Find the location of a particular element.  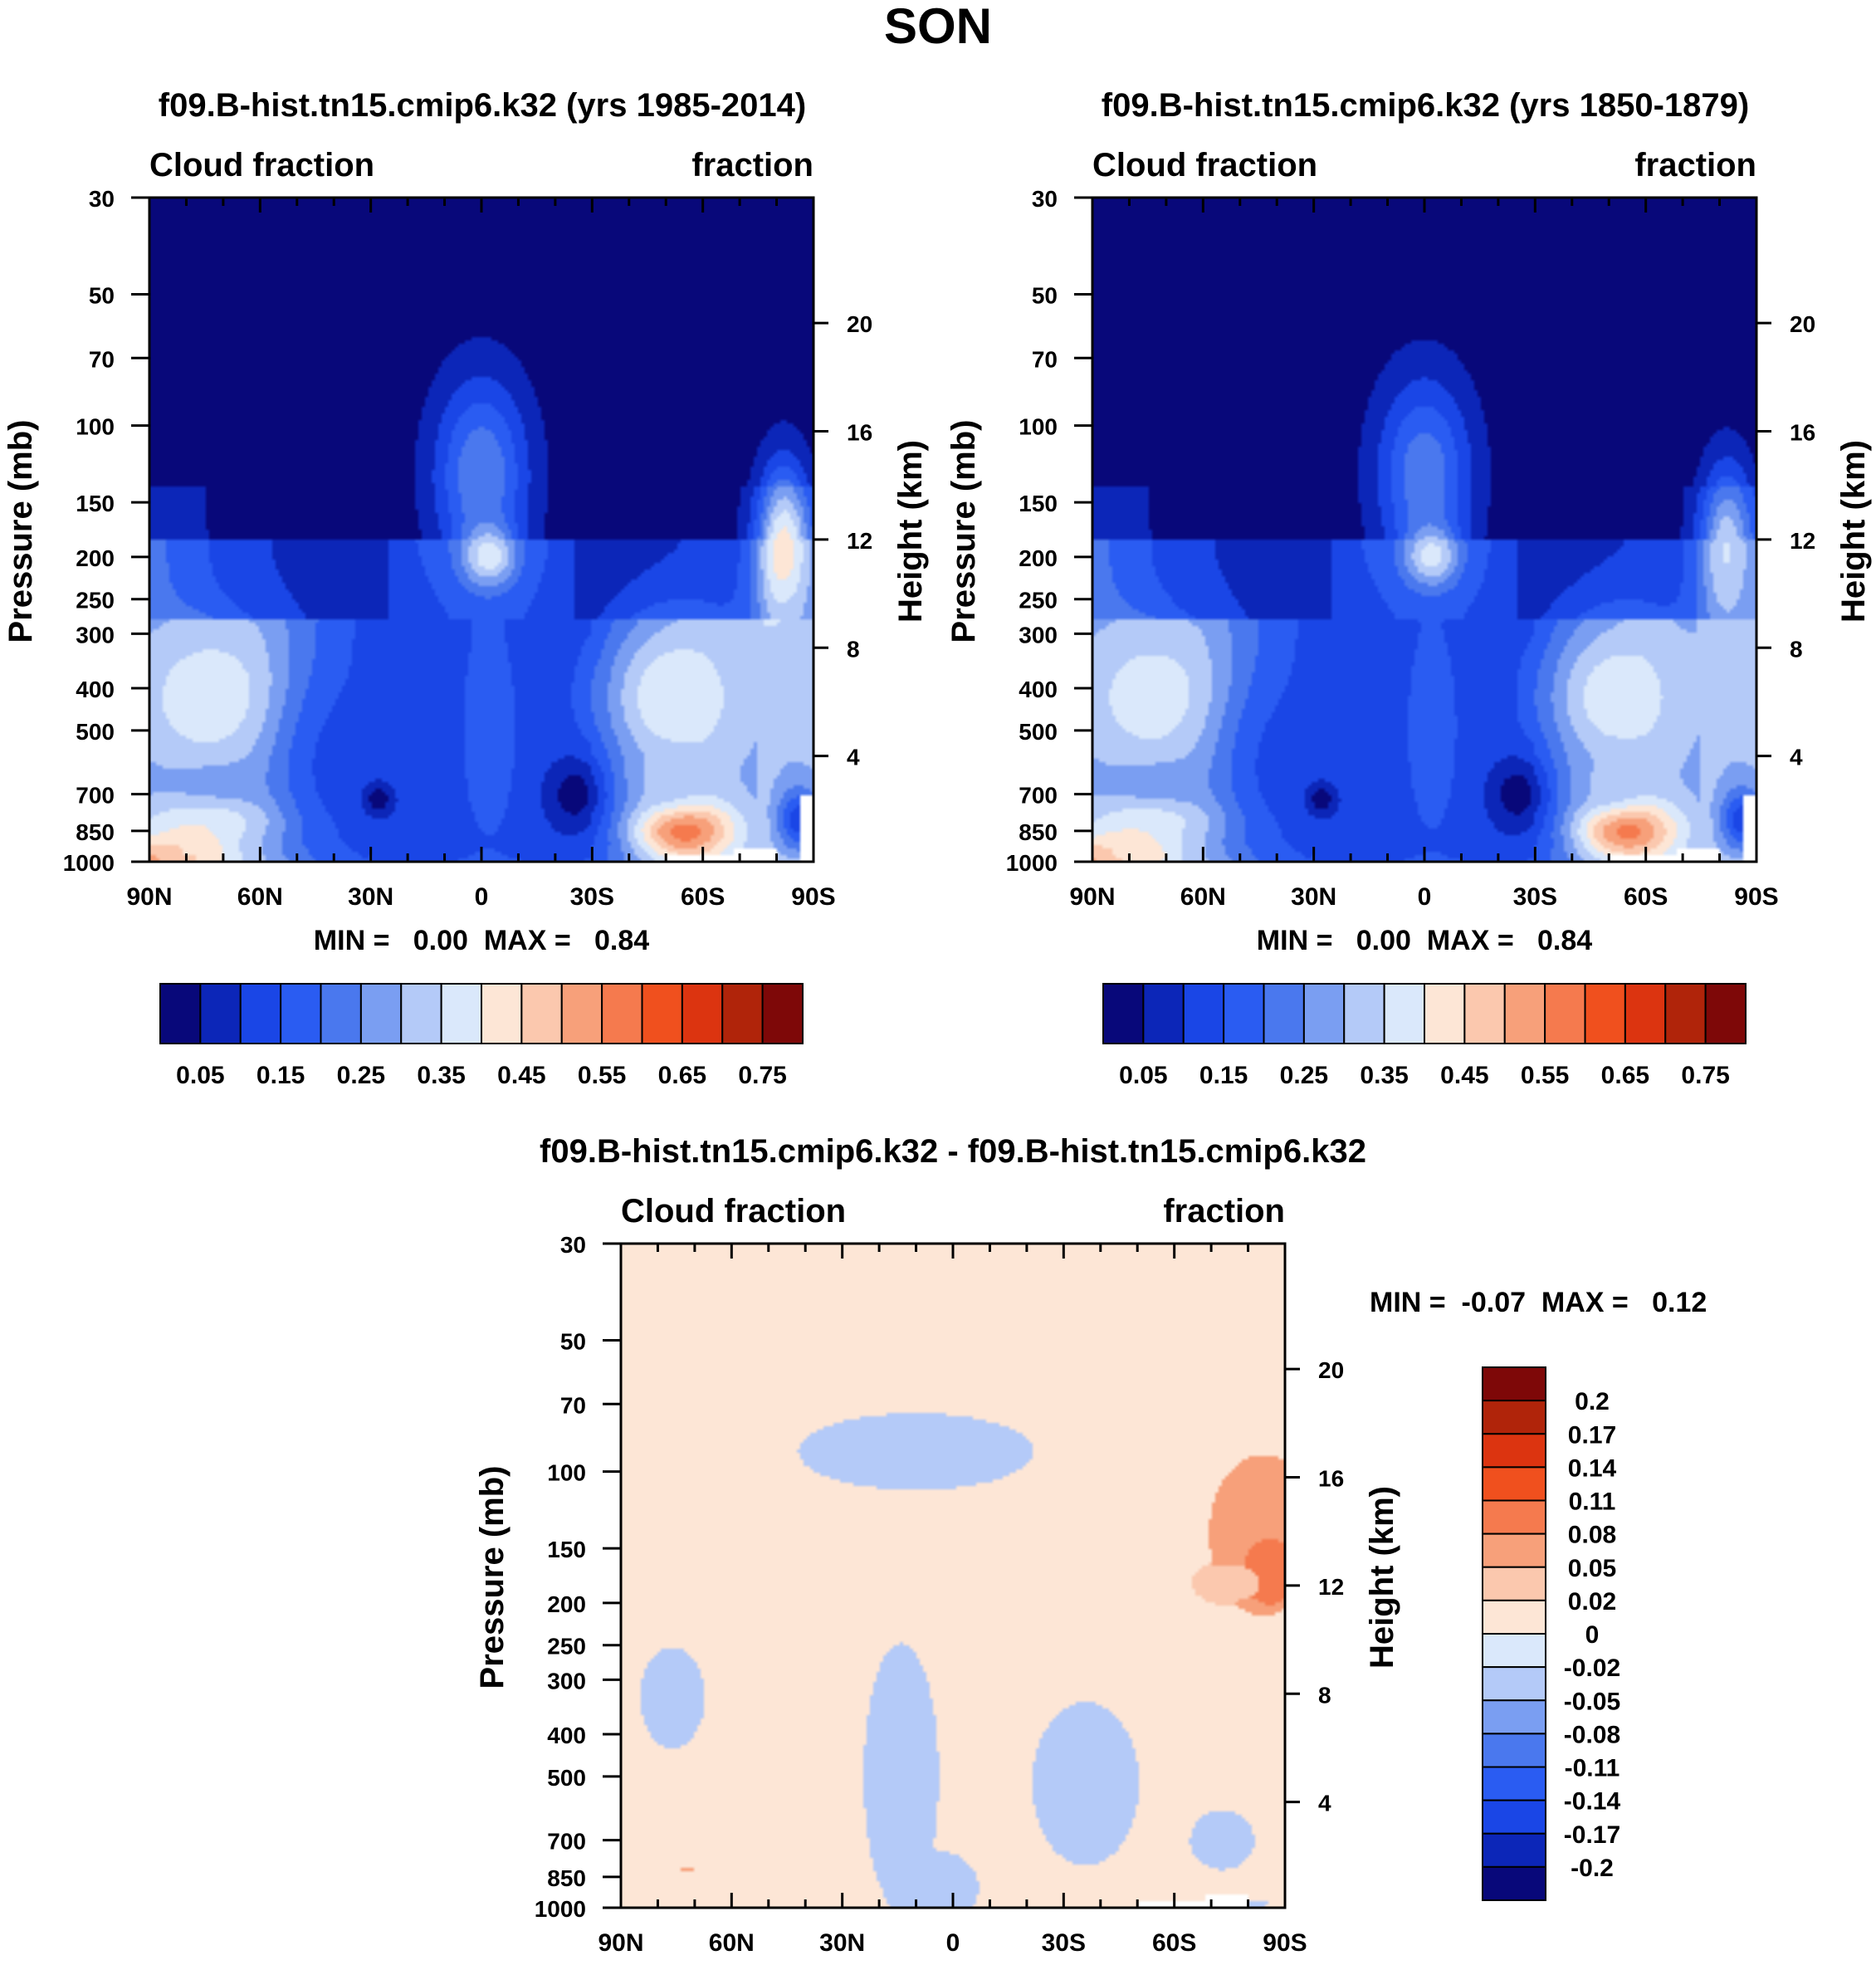

colorbar-label: 0.75 is located at coordinates (762, 1075).